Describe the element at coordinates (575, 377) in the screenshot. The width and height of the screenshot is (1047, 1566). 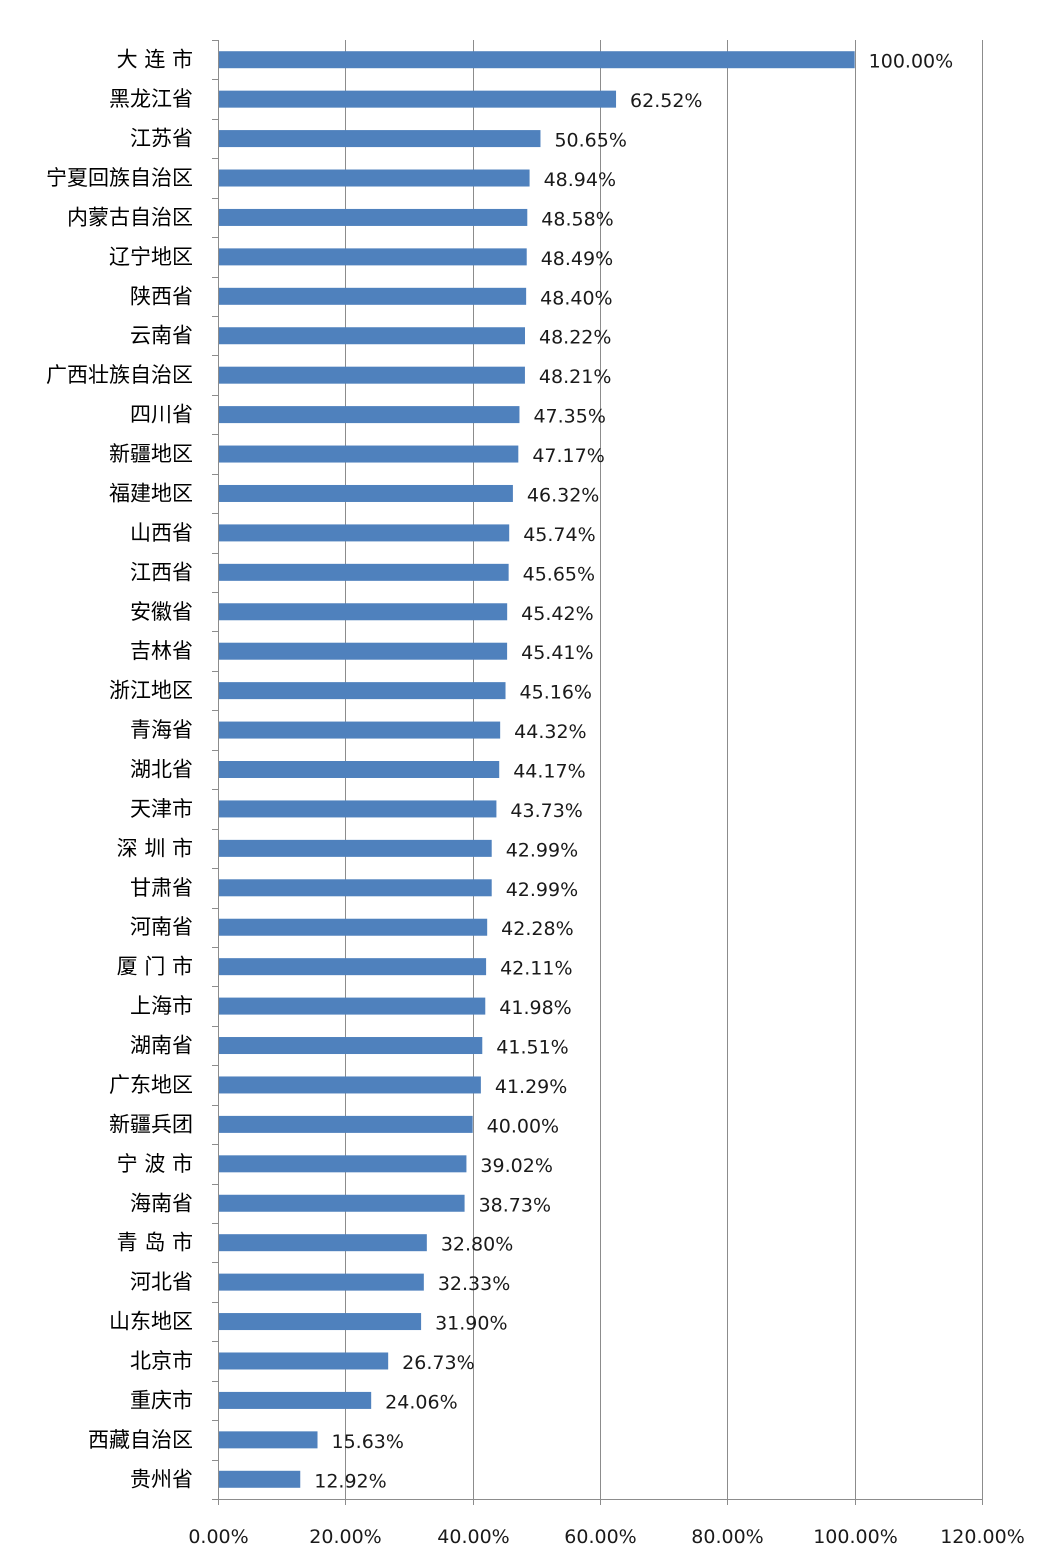
I see `data-label: 48.21%` at that location.